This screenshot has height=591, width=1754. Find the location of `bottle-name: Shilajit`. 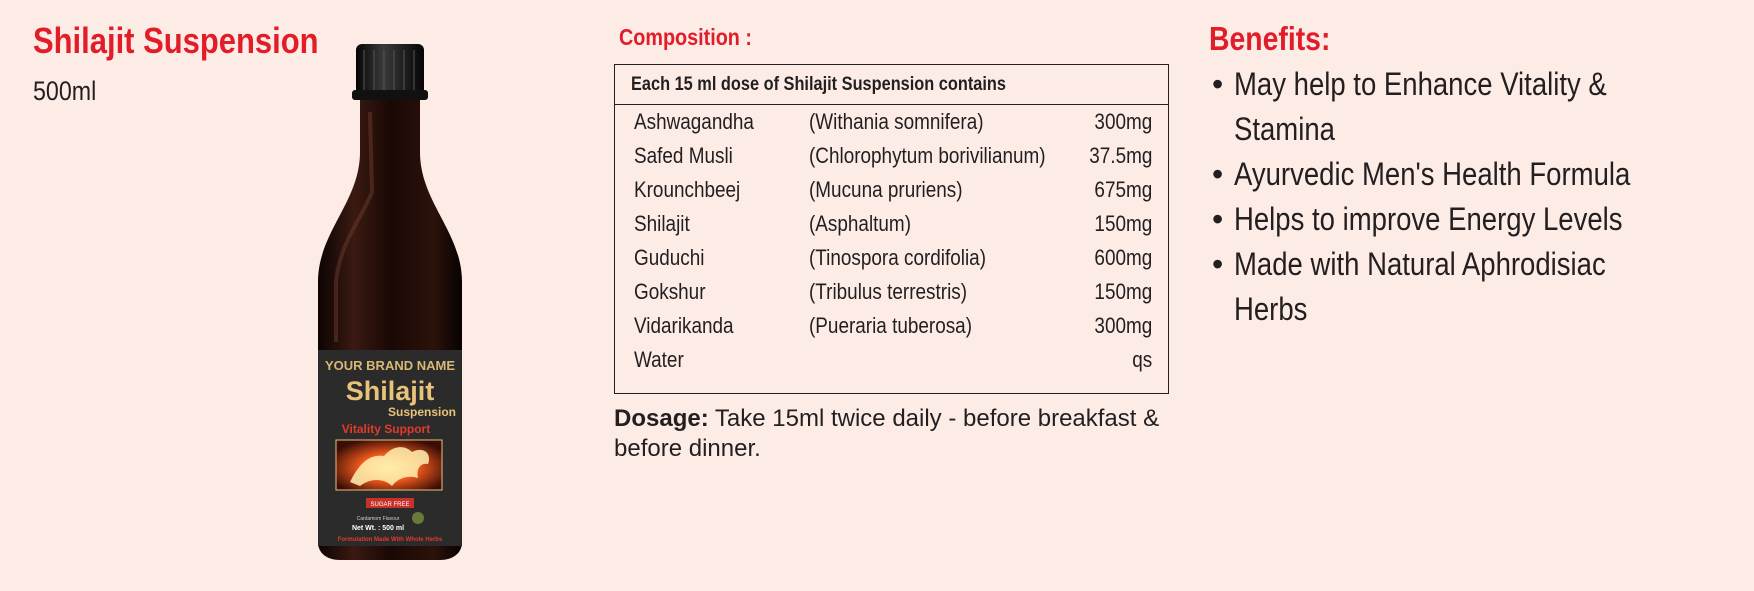

bottle-name: Shilajit is located at coordinates (390, 391).